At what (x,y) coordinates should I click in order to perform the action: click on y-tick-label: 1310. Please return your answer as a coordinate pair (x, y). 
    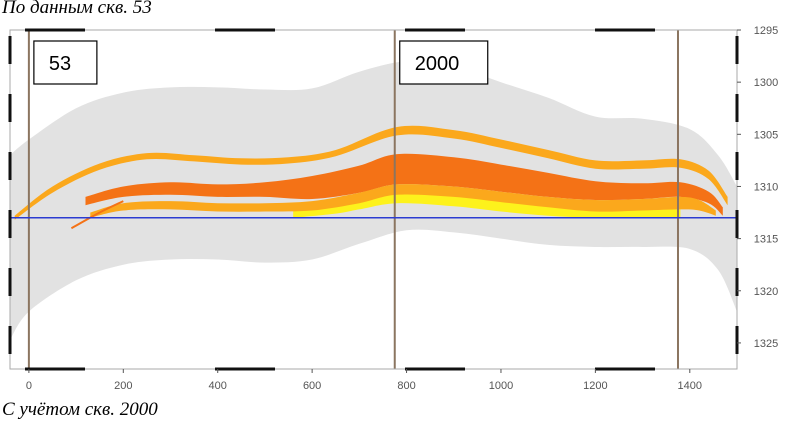
    Looking at the image, I should click on (766, 187).